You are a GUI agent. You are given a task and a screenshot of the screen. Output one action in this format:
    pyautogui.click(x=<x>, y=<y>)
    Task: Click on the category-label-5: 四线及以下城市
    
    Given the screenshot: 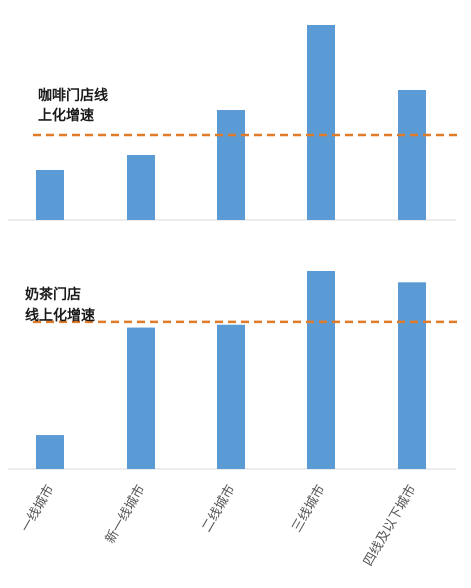 What is the action you would take?
    pyautogui.click(x=389, y=525)
    